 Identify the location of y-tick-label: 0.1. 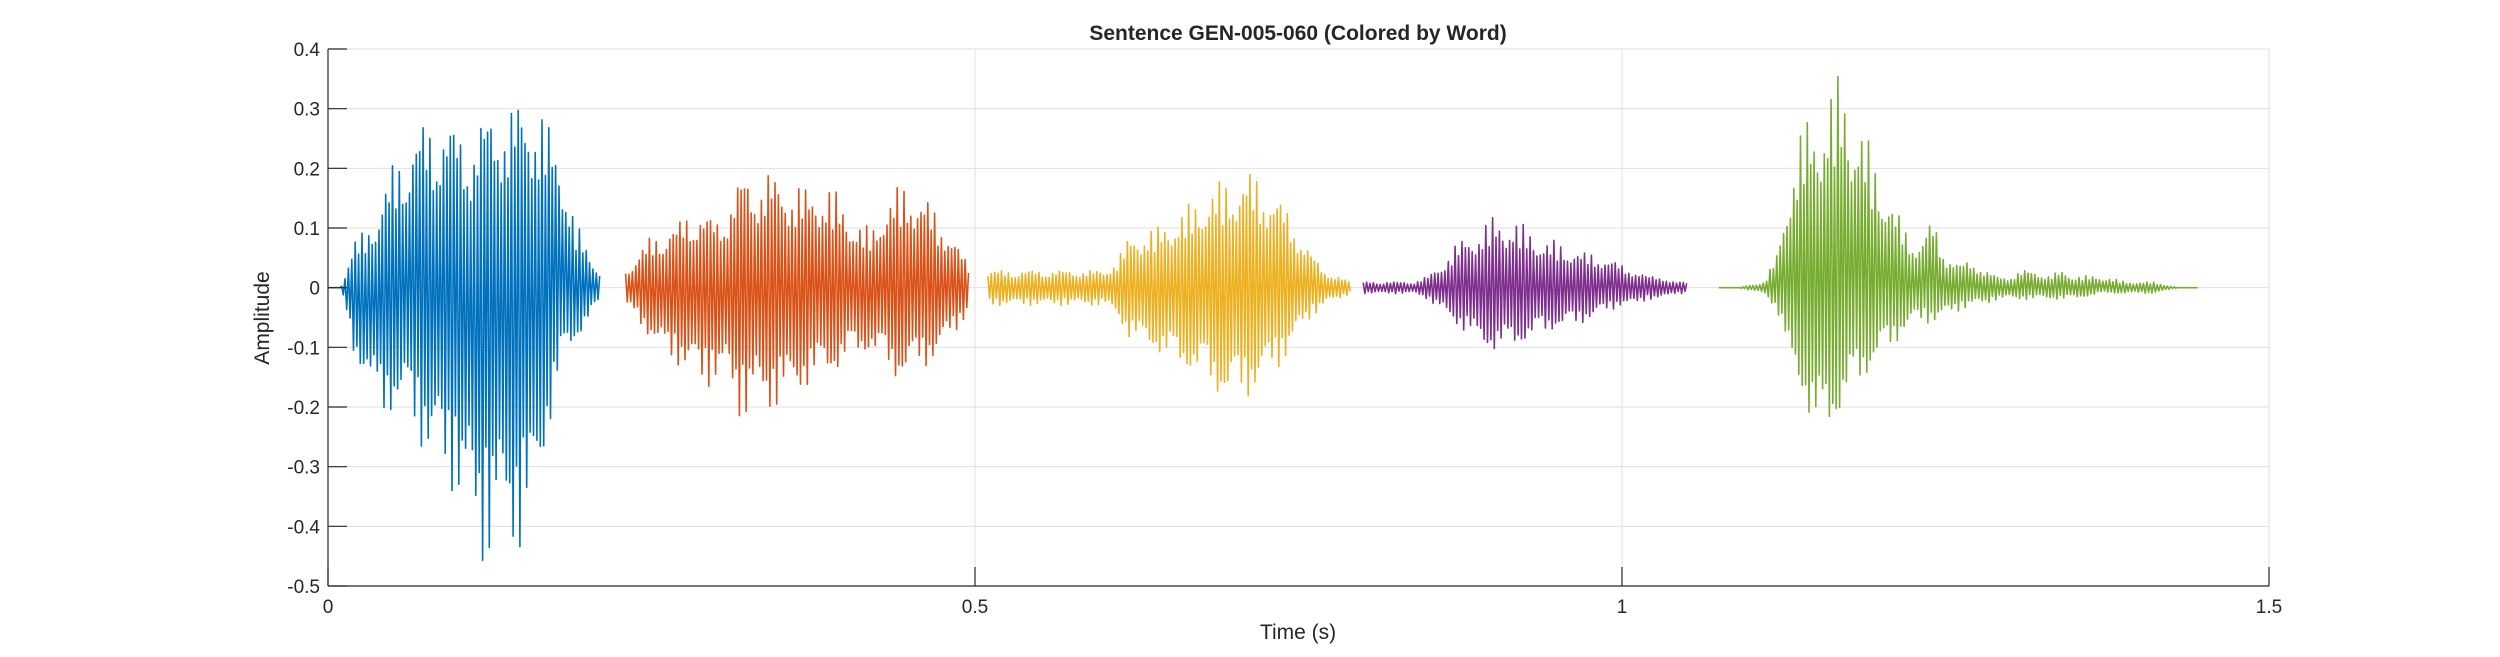
(307, 229).